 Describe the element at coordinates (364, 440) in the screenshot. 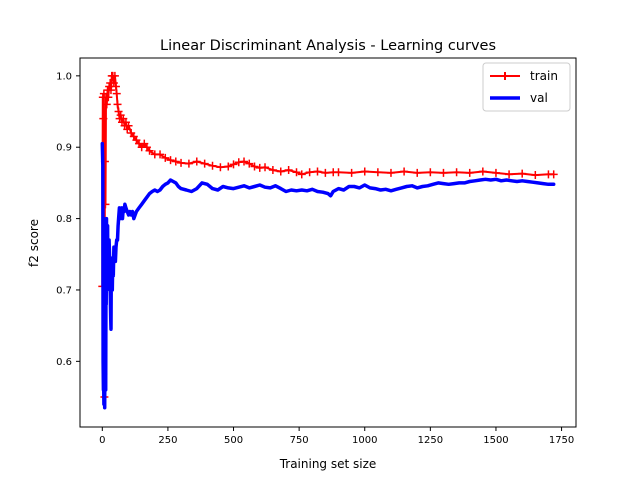

I see `x-tick-label: 1000` at that location.